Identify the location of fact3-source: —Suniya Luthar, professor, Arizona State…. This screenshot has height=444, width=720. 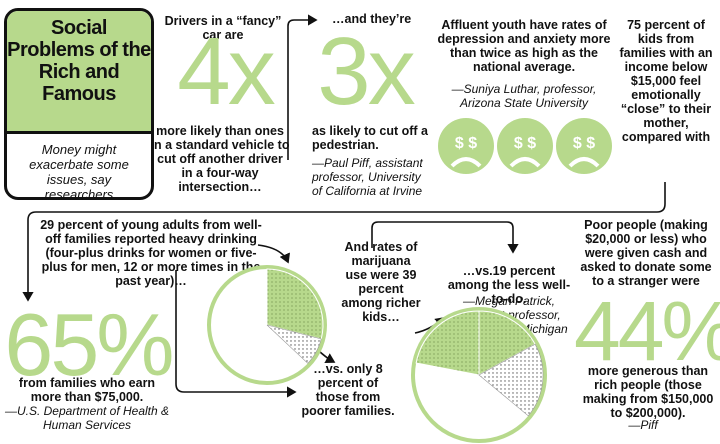
(524, 96).